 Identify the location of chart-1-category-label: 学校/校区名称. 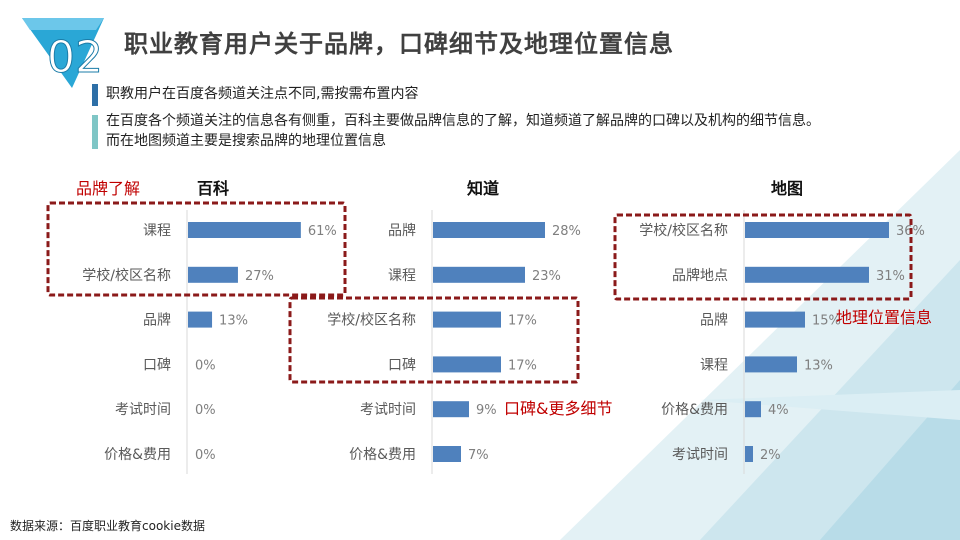
(126, 275).